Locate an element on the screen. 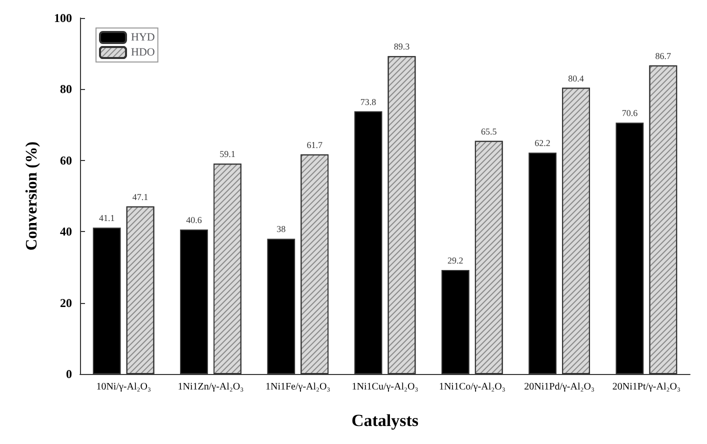 The height and width of the screenshot is (444, 707). x-tick-label: 20Ni1Pd/γ-Al₂O₃ is located at coordinates (559, 387).